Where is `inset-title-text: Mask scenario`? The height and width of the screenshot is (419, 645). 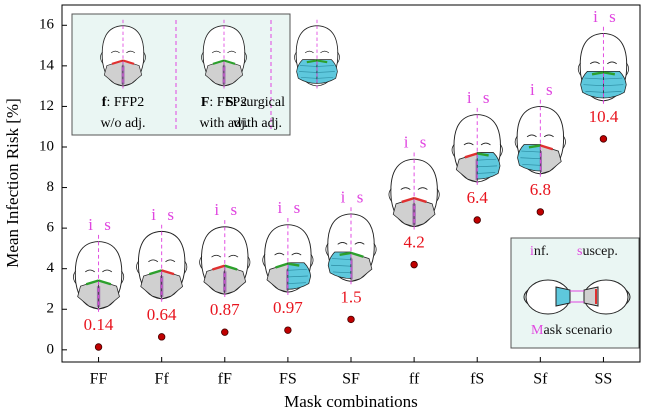
inset-title-text: Mask scenario is located at coordinates (572, 330).